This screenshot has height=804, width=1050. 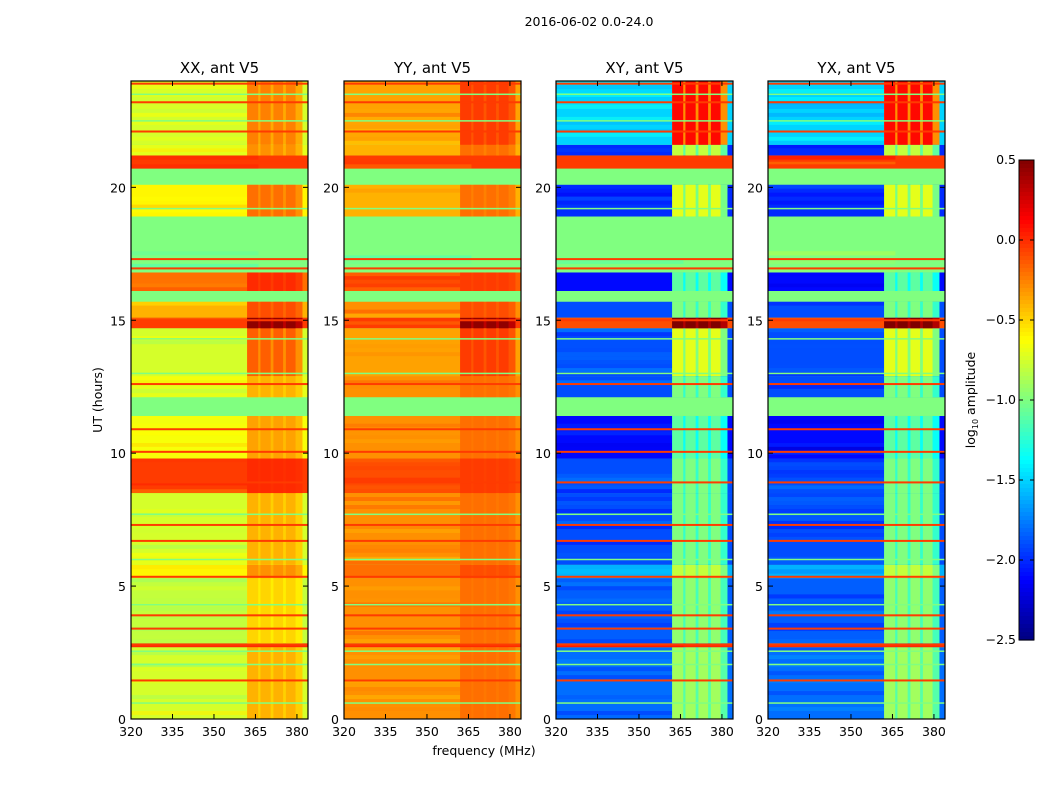 I want to click on y-tick-label: 20, so click(x=331, y=187).